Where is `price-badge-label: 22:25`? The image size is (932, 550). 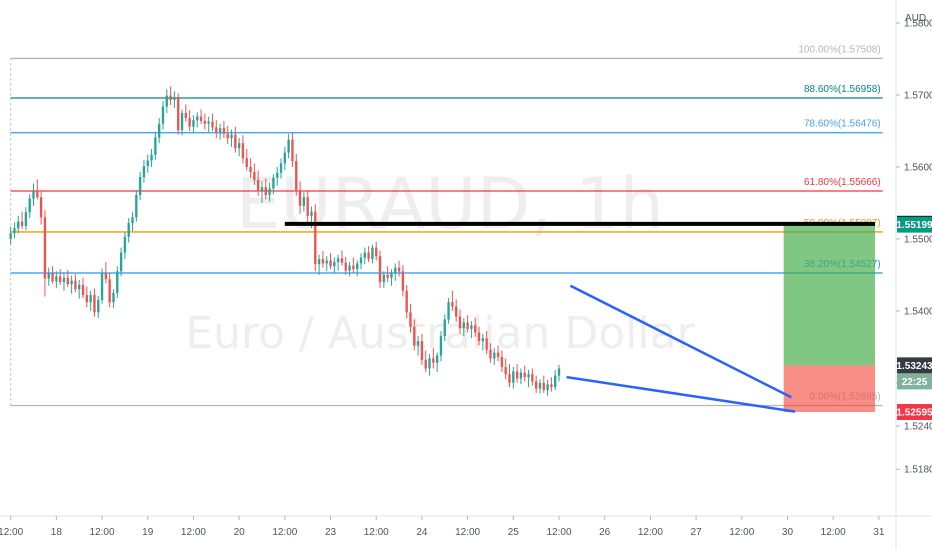 price-badge-label: 22:25 is located at coordinates (915, 382).